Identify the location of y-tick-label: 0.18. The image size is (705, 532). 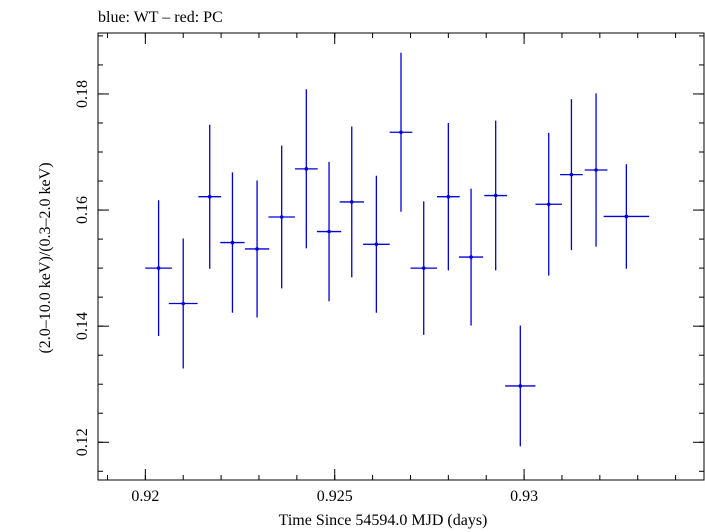
(82, 94).